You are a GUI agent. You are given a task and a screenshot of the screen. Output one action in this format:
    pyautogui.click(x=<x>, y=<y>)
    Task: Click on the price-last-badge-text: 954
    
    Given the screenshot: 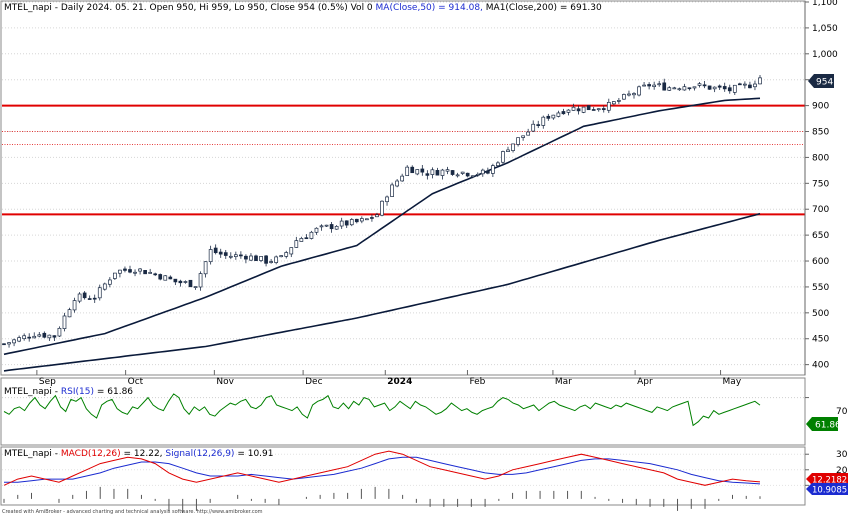 What is the action you would take?
    pyautogui.click(x=824, y=83)
    